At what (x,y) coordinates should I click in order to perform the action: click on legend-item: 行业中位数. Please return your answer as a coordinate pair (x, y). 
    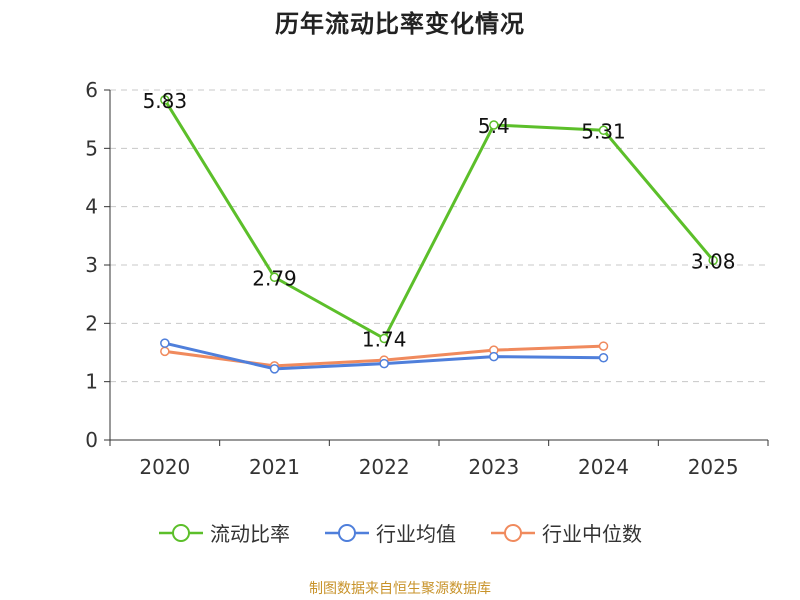
    Looking at the image, I should click on (566, 532).